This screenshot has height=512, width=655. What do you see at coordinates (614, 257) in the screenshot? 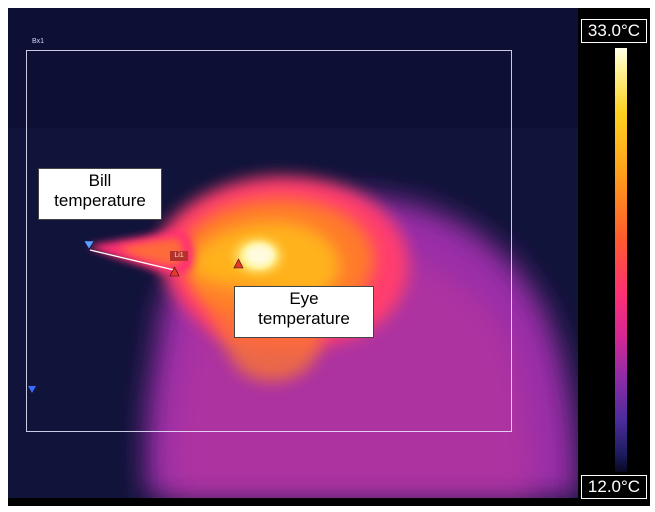
I see `temperature-scale: 33.0°C 12.0°C` at bounding box center [614, 257].